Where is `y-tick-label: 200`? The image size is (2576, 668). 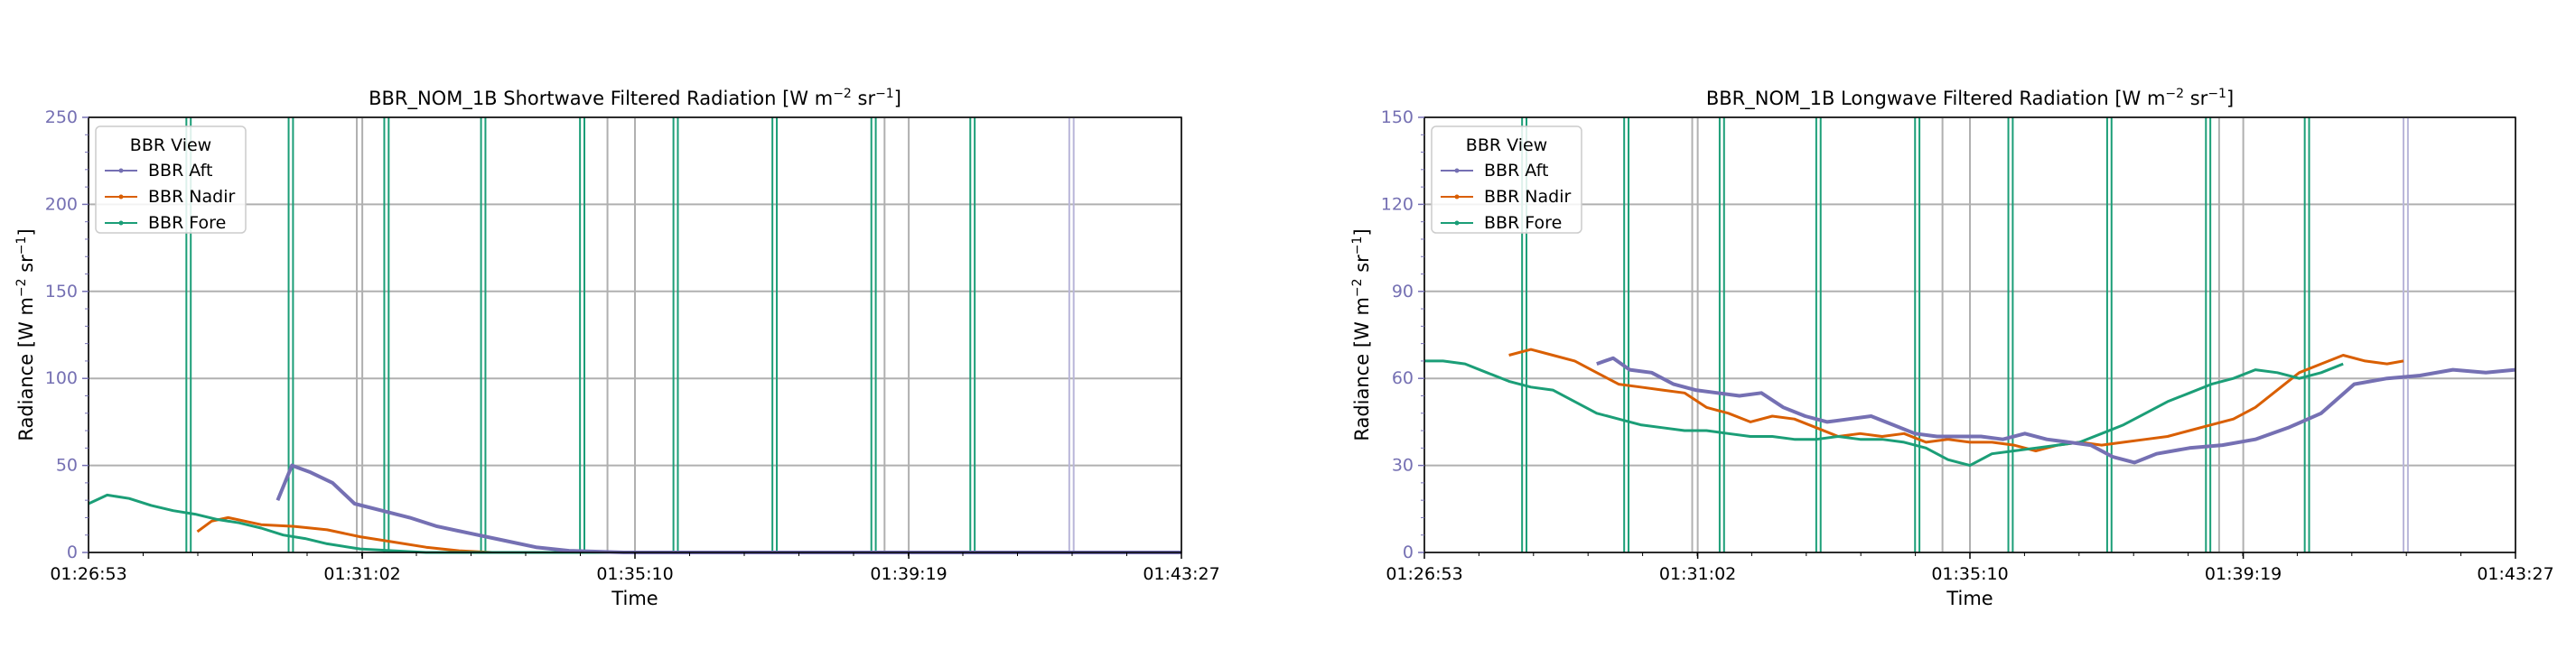
y-tick-label: 200 is located at coordinates (62, 204).